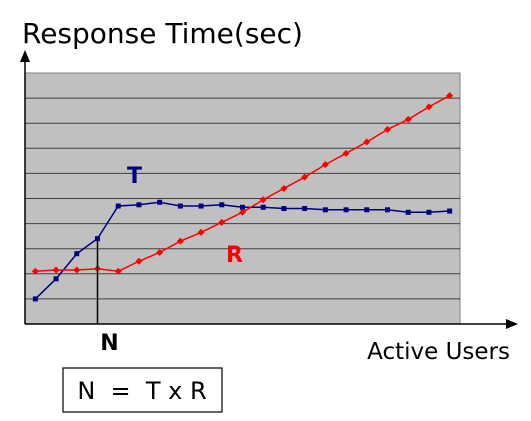  I want to click on formula-text: N = T x R, so click(141, 391).